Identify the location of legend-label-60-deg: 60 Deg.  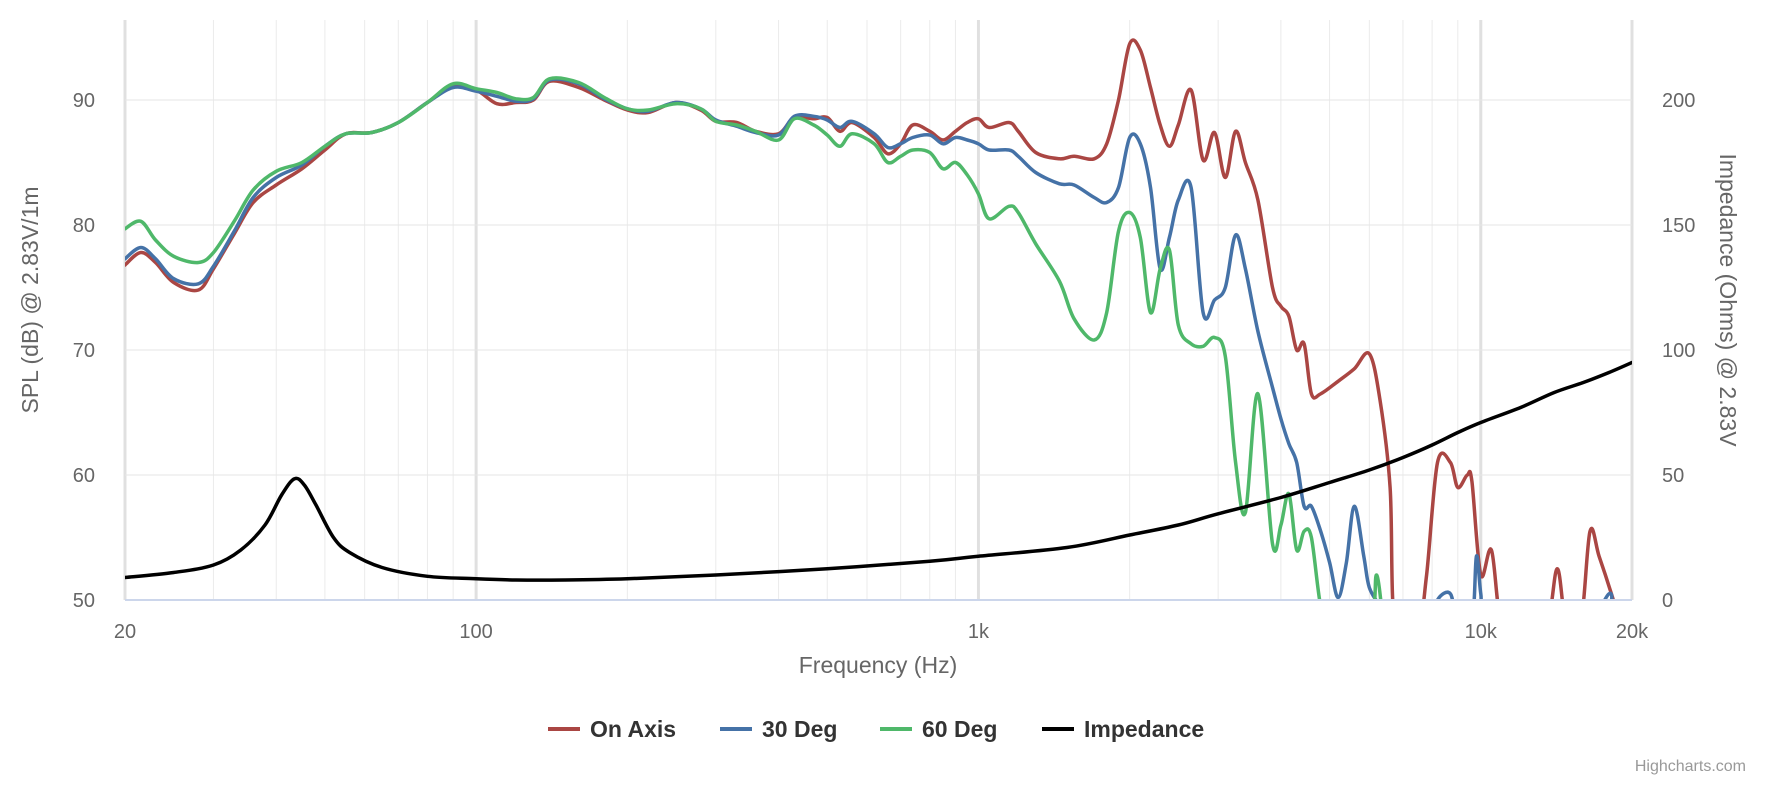
(959, 729).